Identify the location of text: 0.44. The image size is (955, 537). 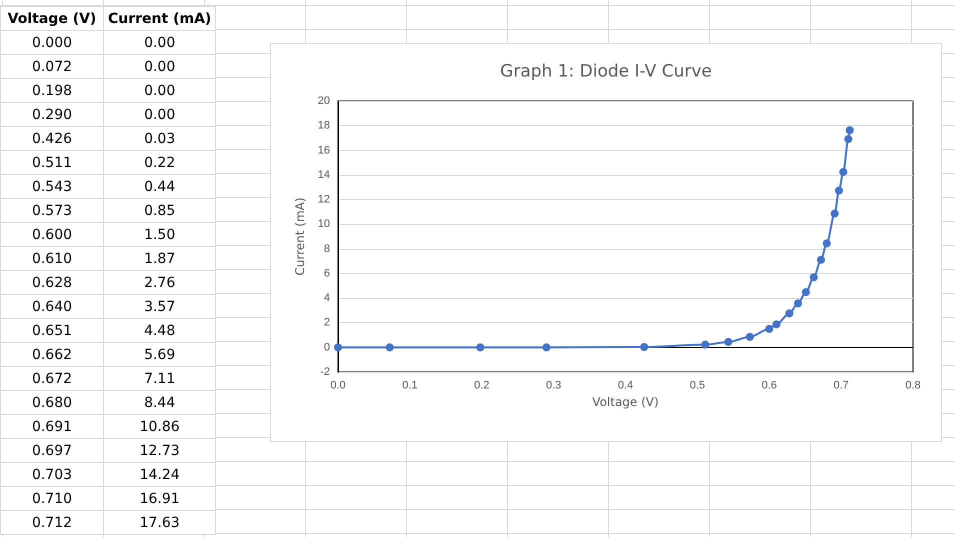
(160, 186).